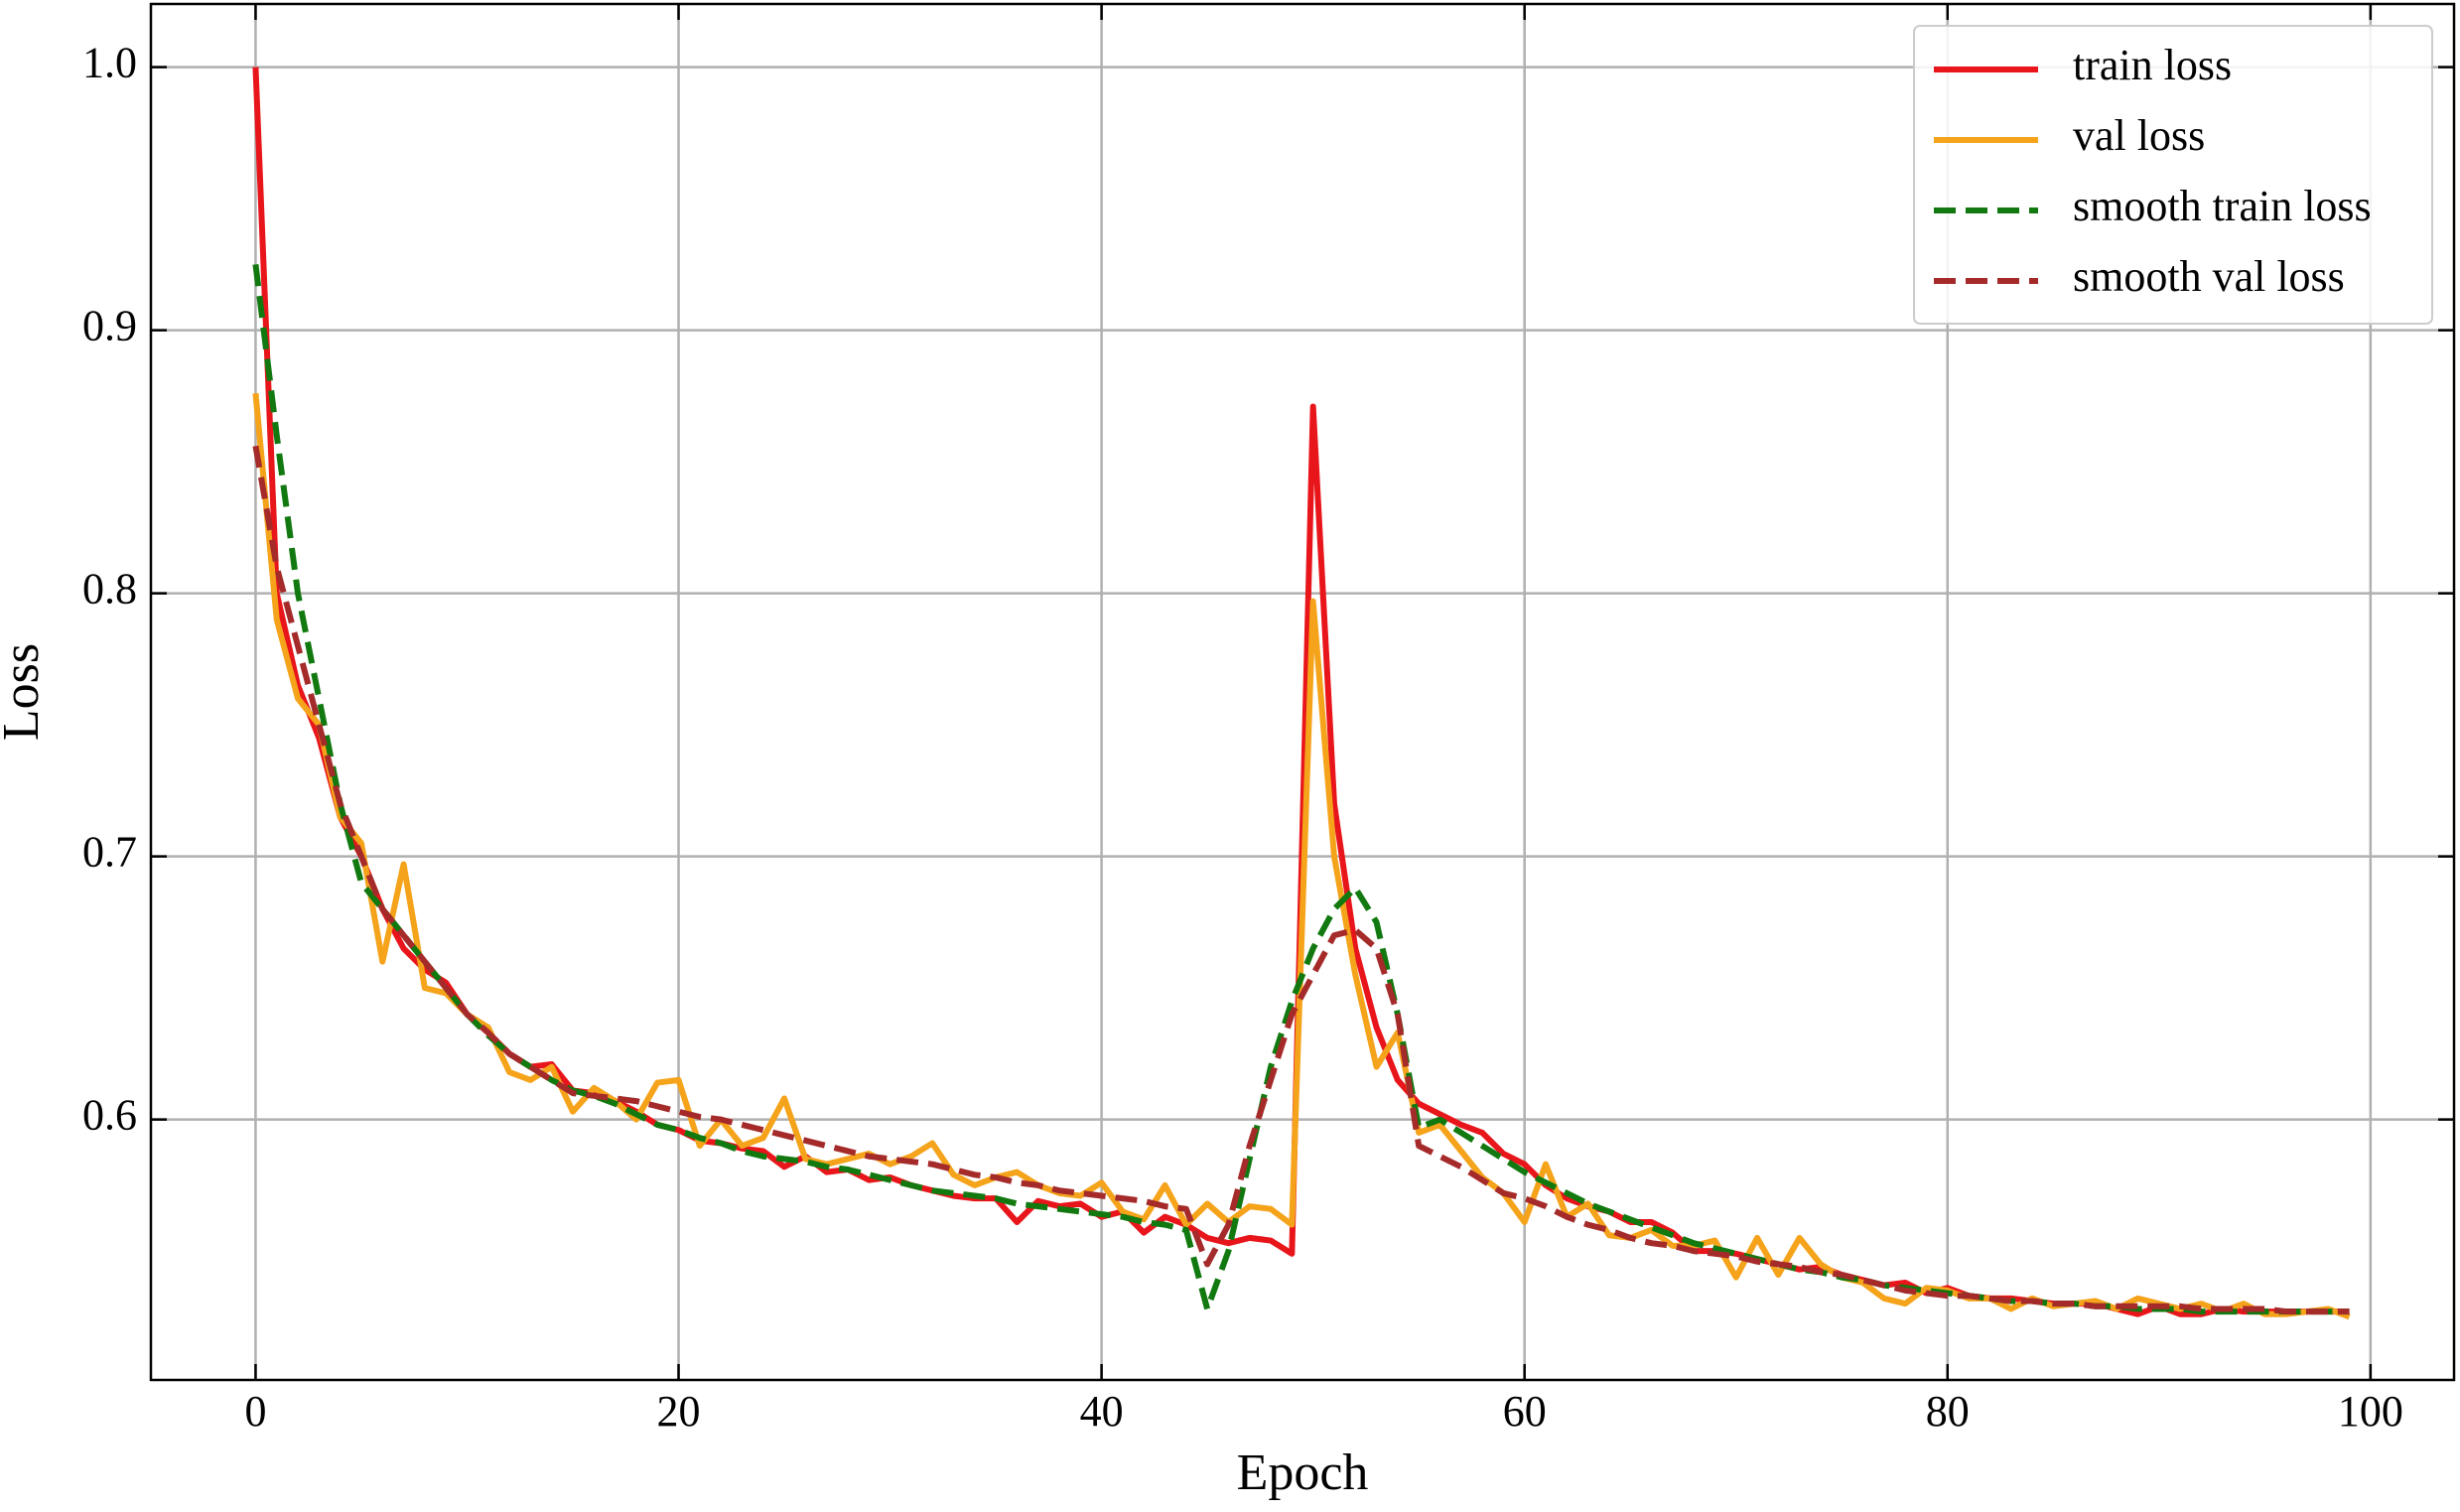 The width and height of the screenshot is (2460, 1512). Describe the element at coordinates (2370, 1412) in the screenshot. I see `x-tick-label: 100` at that location.